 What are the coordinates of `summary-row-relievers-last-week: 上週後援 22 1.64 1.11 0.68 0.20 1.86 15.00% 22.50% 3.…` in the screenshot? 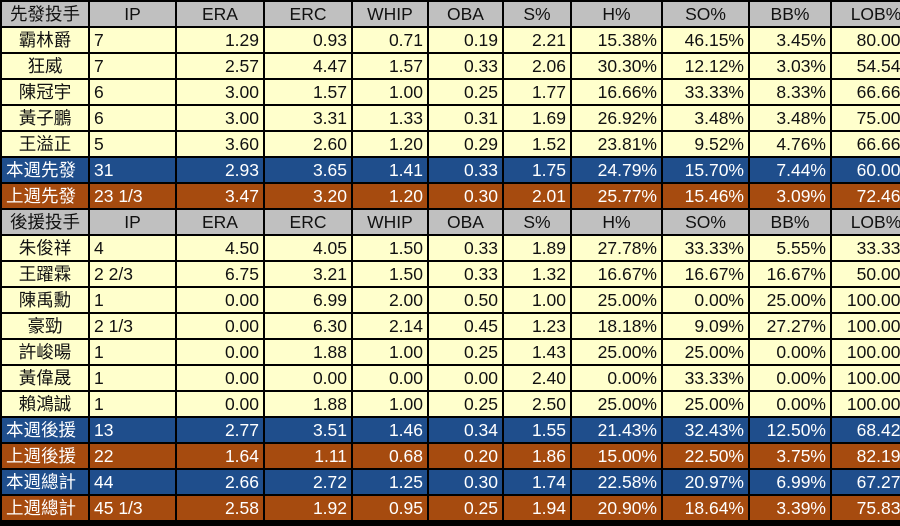 It's located at (451, 456).